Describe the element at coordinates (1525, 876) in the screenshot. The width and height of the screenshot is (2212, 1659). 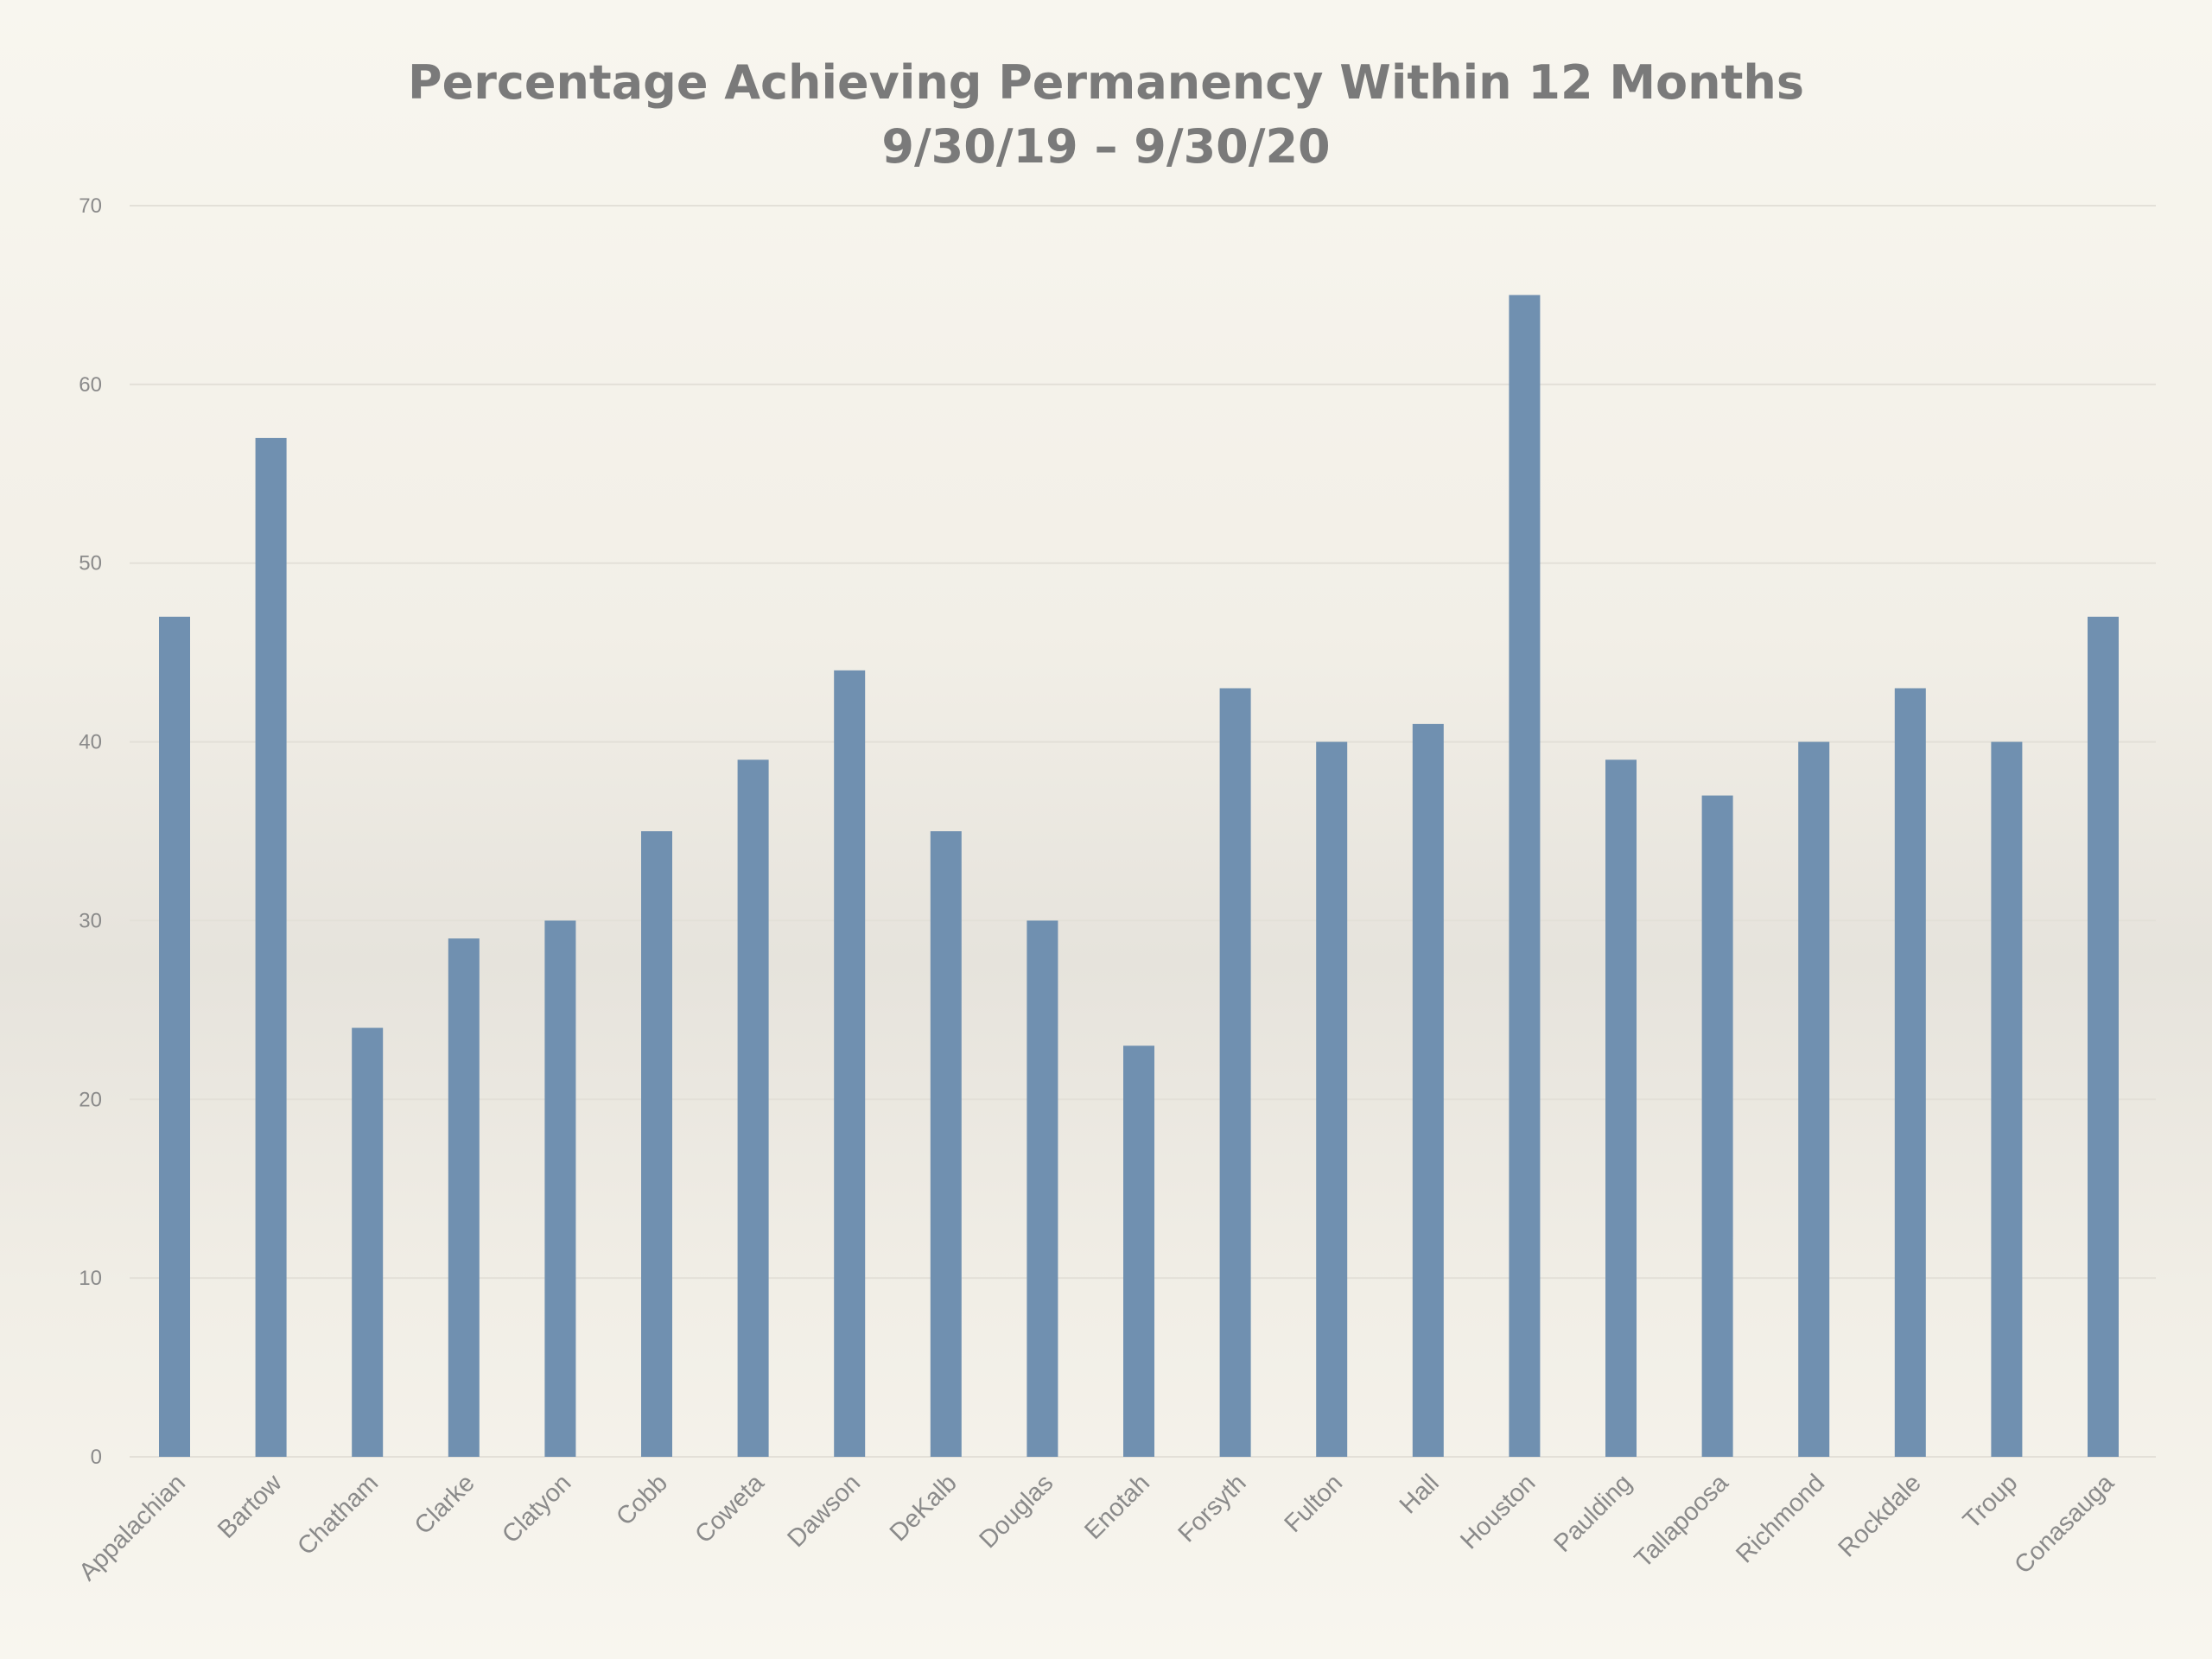
I see `bar-houston` at that location.